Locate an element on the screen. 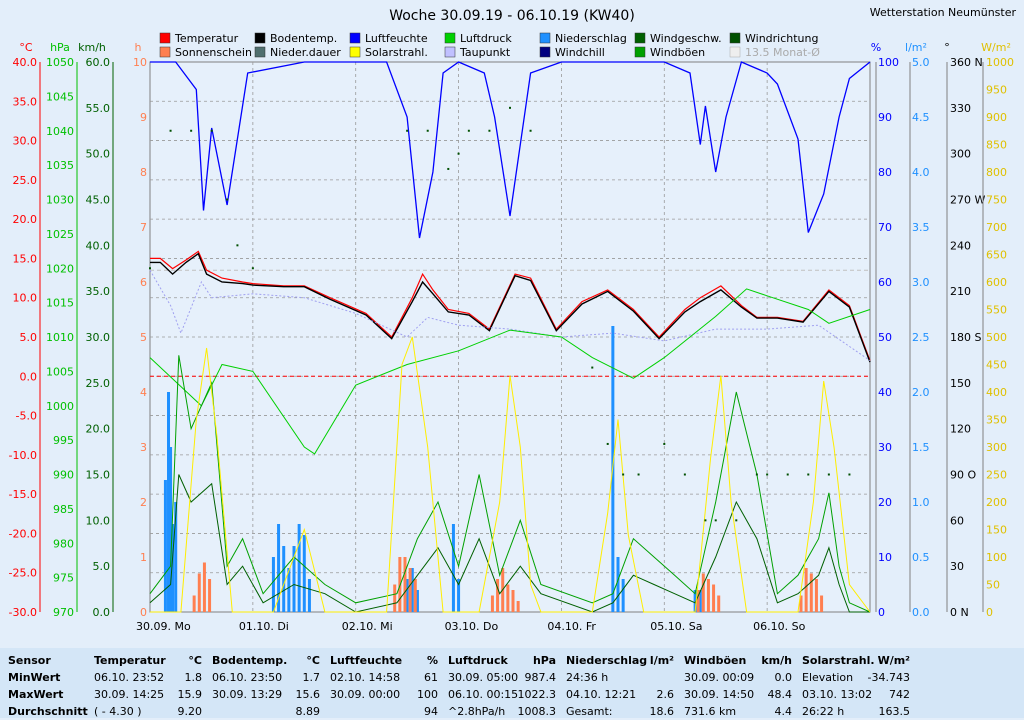 The image size is (1024, 720). footer-label-avg: Durchschnitt is located at coordinates (48, 711).